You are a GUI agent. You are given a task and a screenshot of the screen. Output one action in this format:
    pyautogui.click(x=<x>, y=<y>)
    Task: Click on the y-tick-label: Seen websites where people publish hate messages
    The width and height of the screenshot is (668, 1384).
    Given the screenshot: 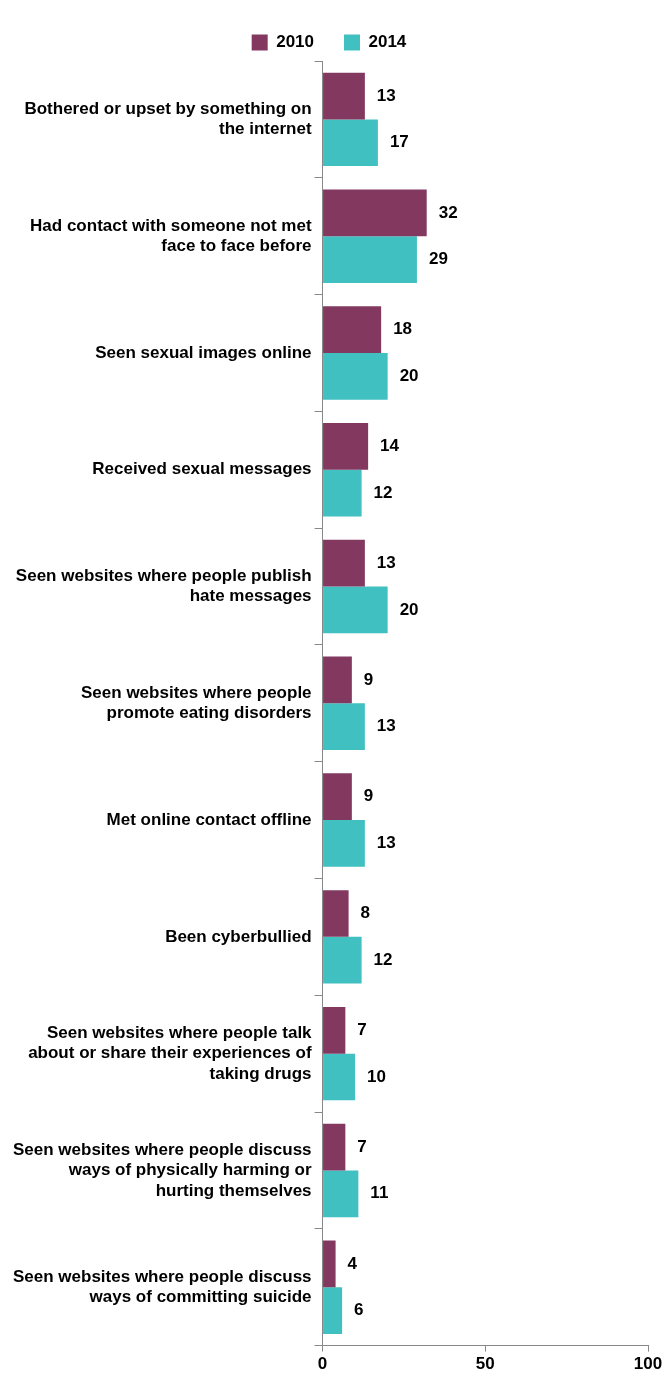 What is the action you would take?
    pyautogui.click(x=163, y=586)
    